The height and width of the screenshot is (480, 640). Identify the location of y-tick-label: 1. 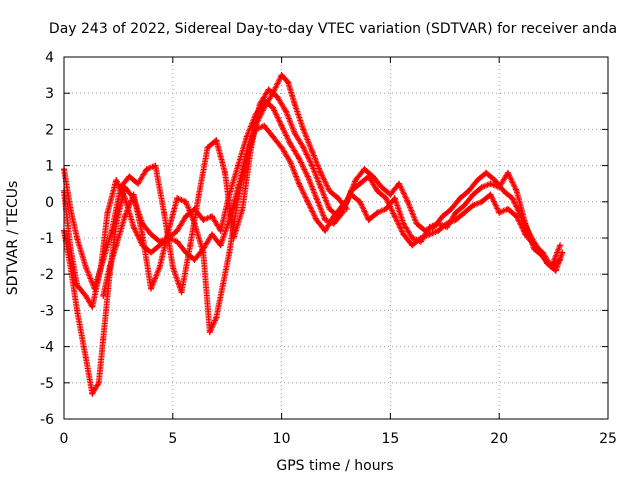
(49, 167).